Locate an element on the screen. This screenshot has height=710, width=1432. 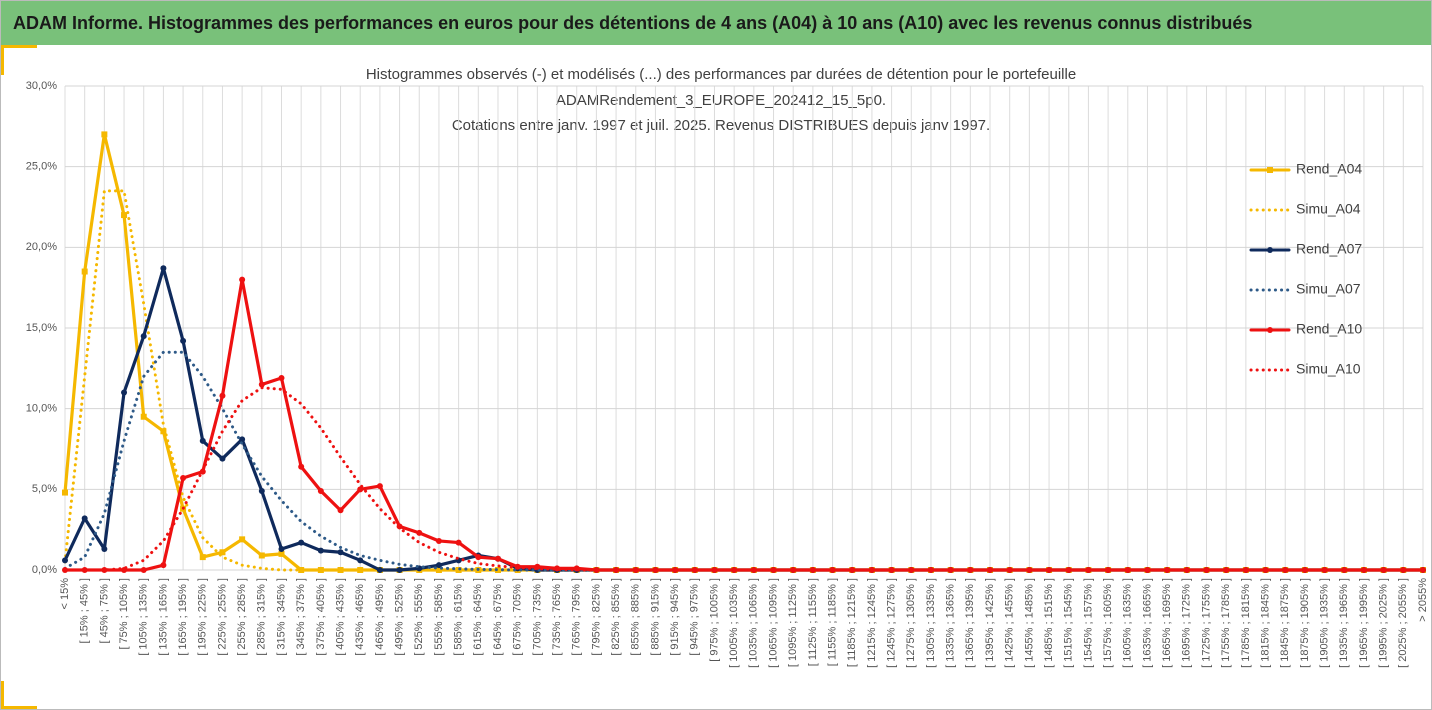
x-tick-label: [ 1815% ; 1845% ] is located at coordinates (1265, 623).